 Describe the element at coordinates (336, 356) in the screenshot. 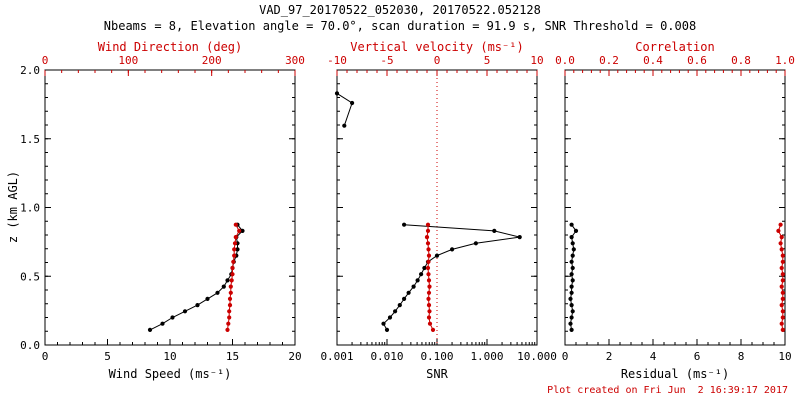

I see `svg-text: 0.001` at that location.